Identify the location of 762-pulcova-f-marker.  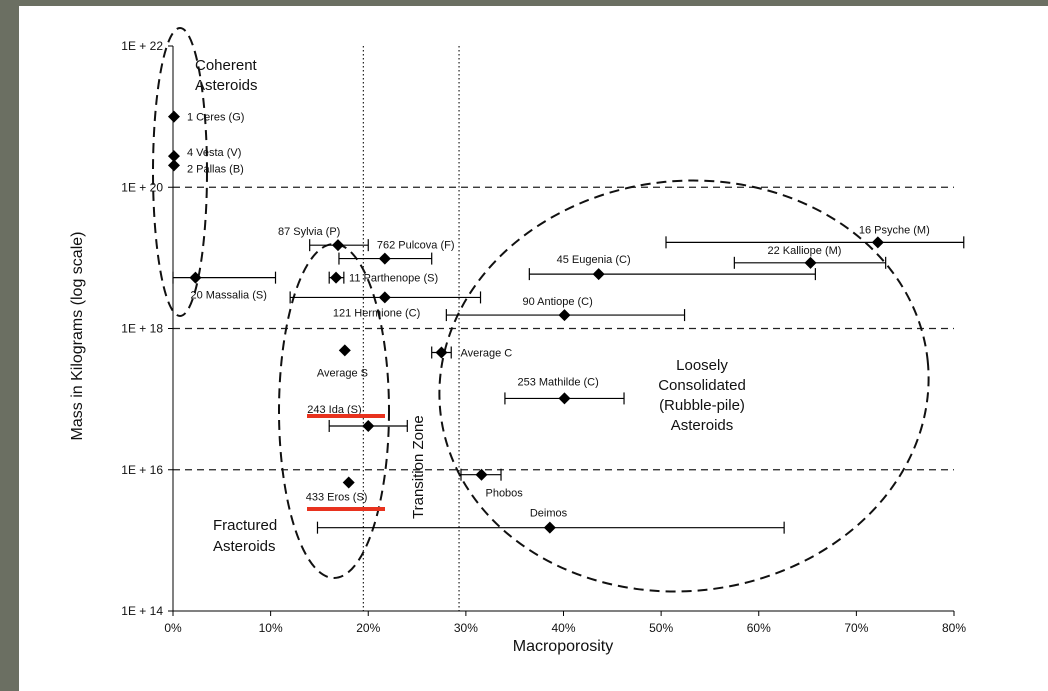
(384, 258).